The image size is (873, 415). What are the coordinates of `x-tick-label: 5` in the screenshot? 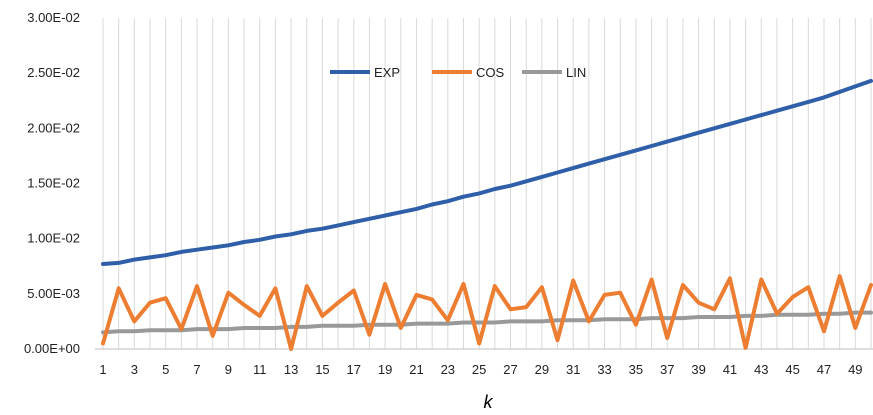 It's located at (165, 369).